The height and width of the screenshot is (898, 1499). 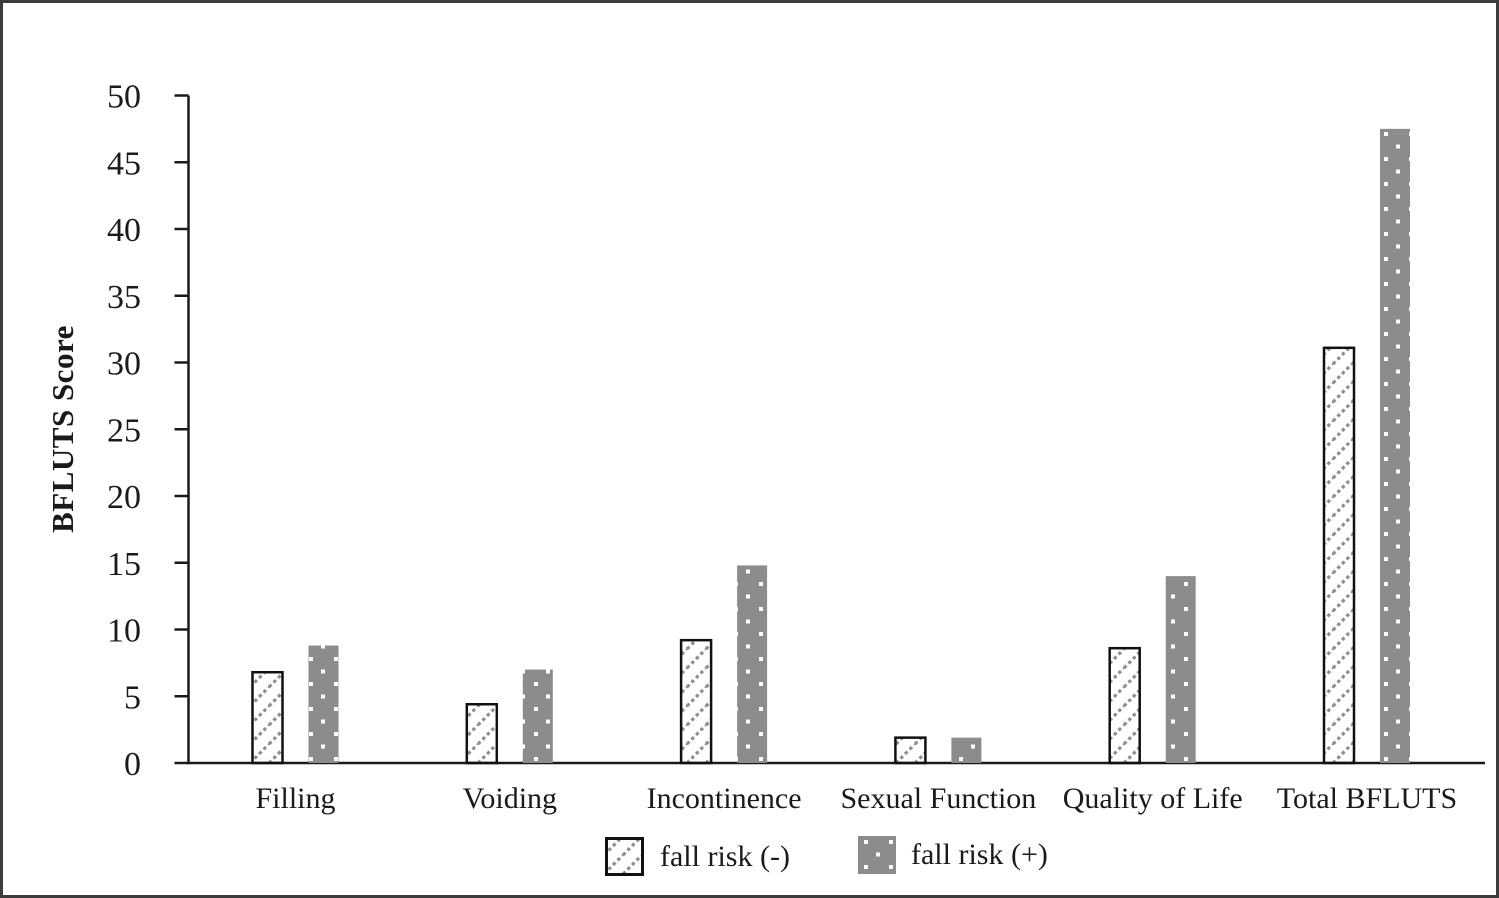 What do you see at coordinates (752, 664) in the screenshot?
I see `bar-fall-risk-positive-incontinence` at bounding box center [752, 664].